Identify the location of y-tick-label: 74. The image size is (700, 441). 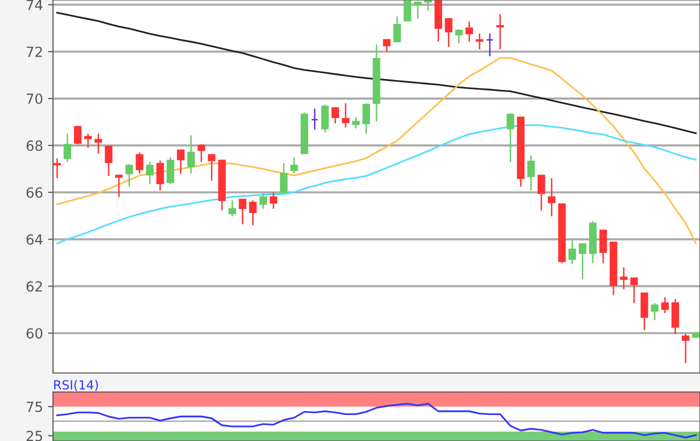
(34, 5).